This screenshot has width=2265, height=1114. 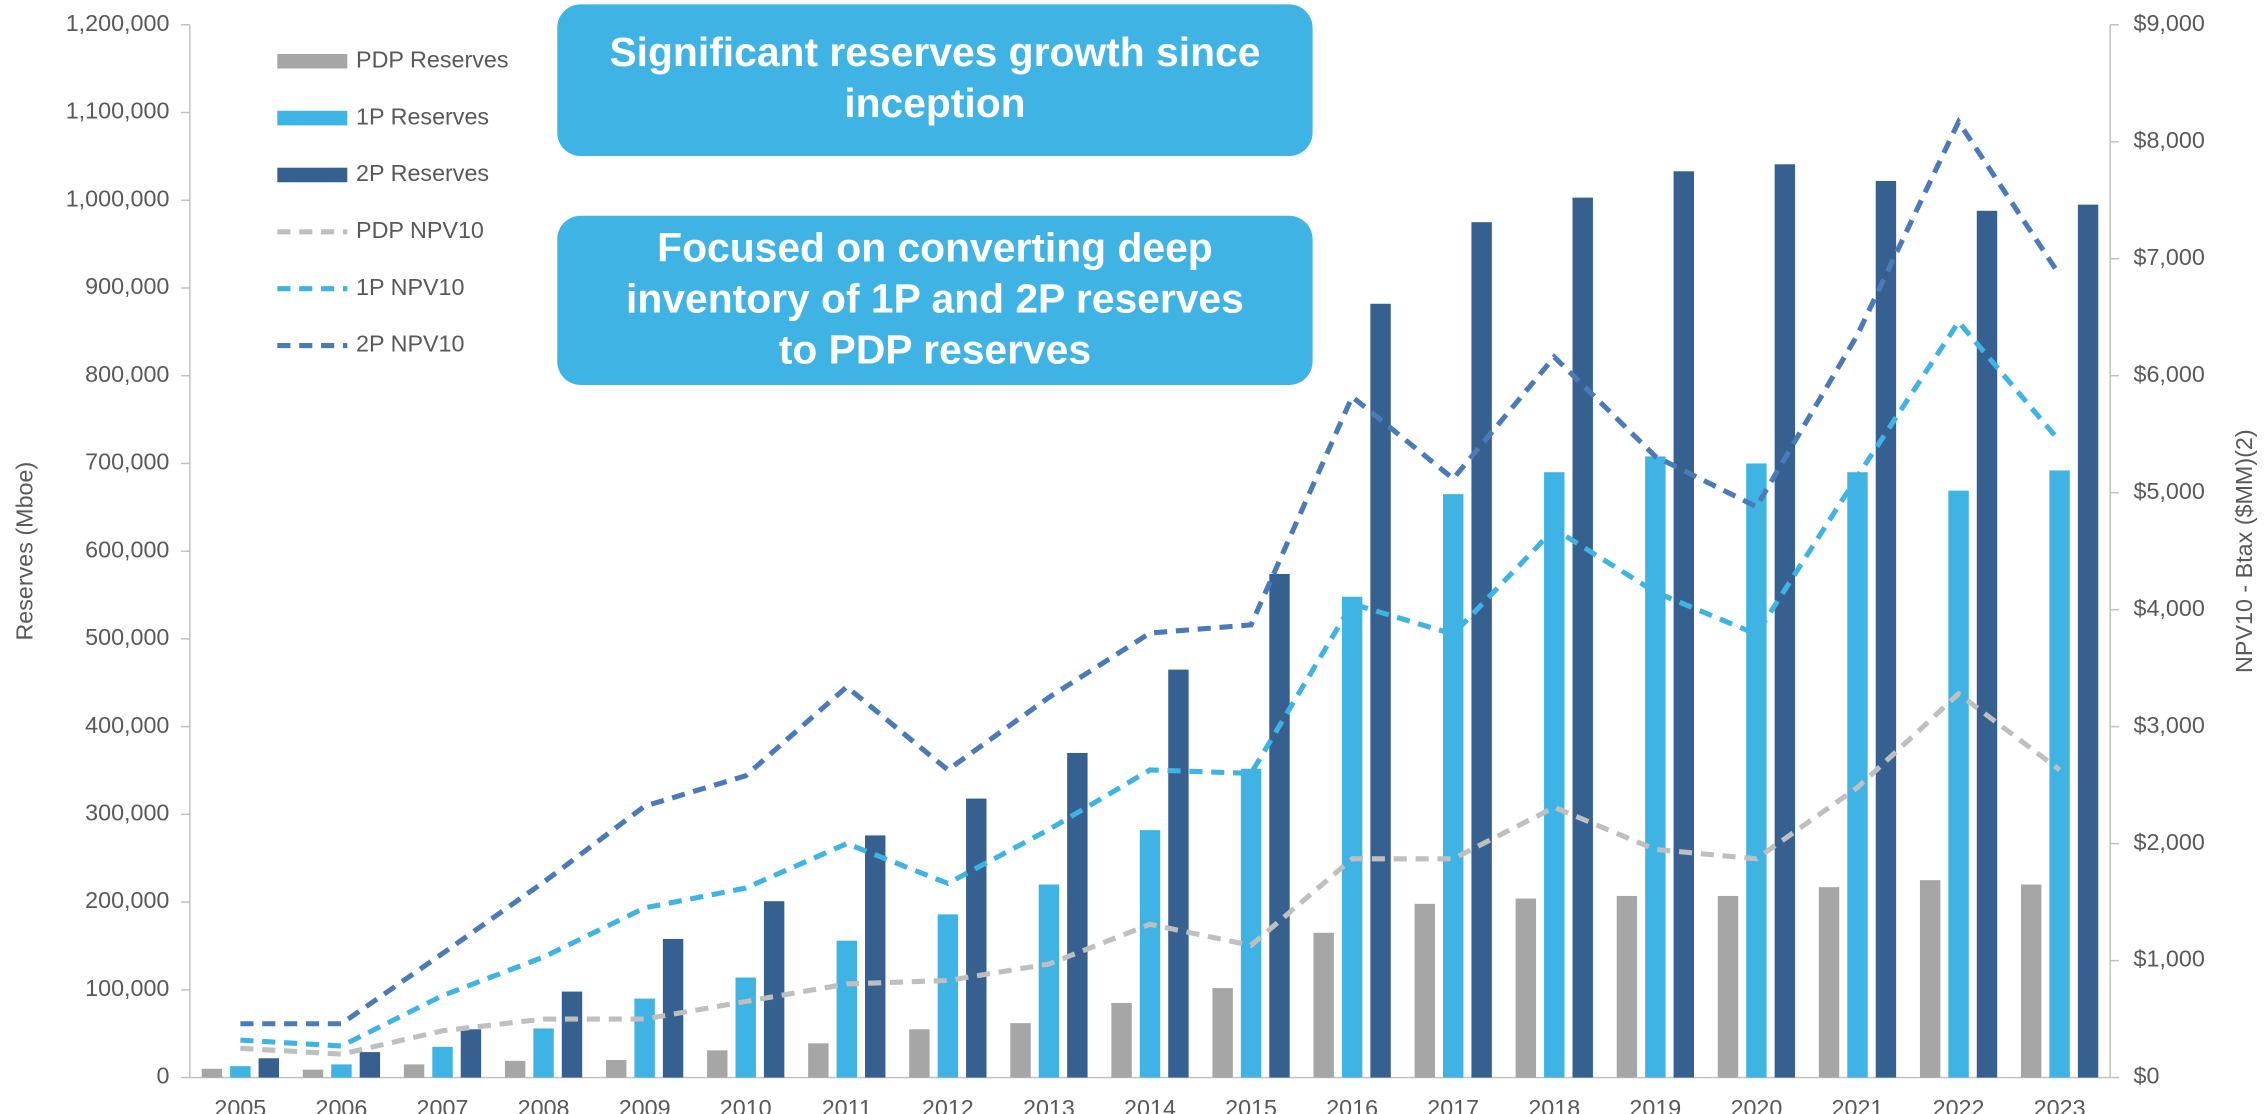 What do you see at coordinates (1858, 1104) in the screenshot?
I see `x-tick-label: 2021` at bounding box center [1858, 1104].